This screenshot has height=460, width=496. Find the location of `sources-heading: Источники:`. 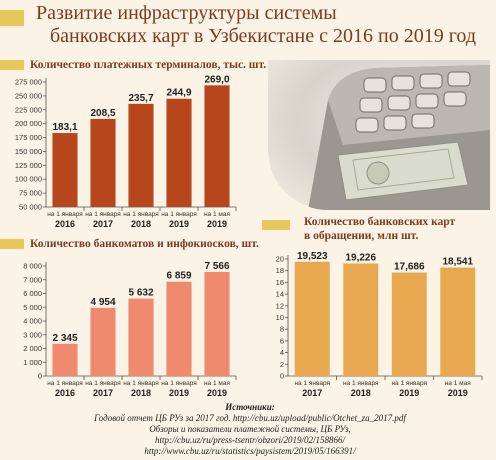

sources-heading: Источники: is located at coordinates (250, 407).